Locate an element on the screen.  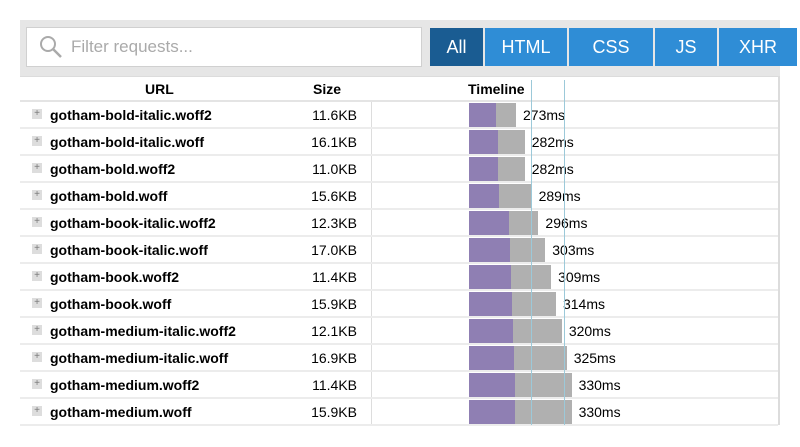
request-url: gotham-medium.woff2 is located at coordinates (125, 385).